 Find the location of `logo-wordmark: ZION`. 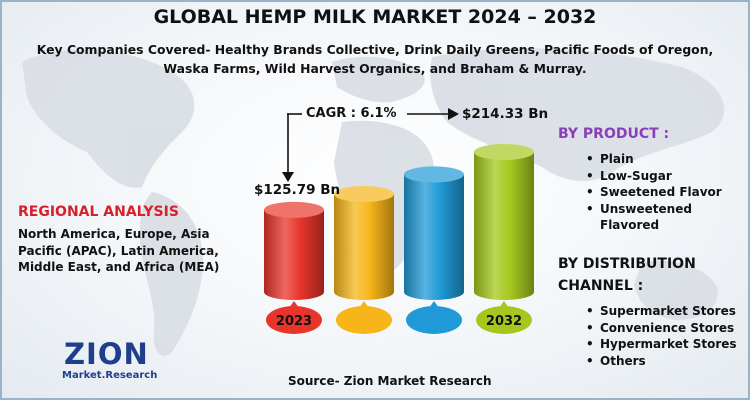

logo-wordmark: ZION is located at coordinates (106, 354).